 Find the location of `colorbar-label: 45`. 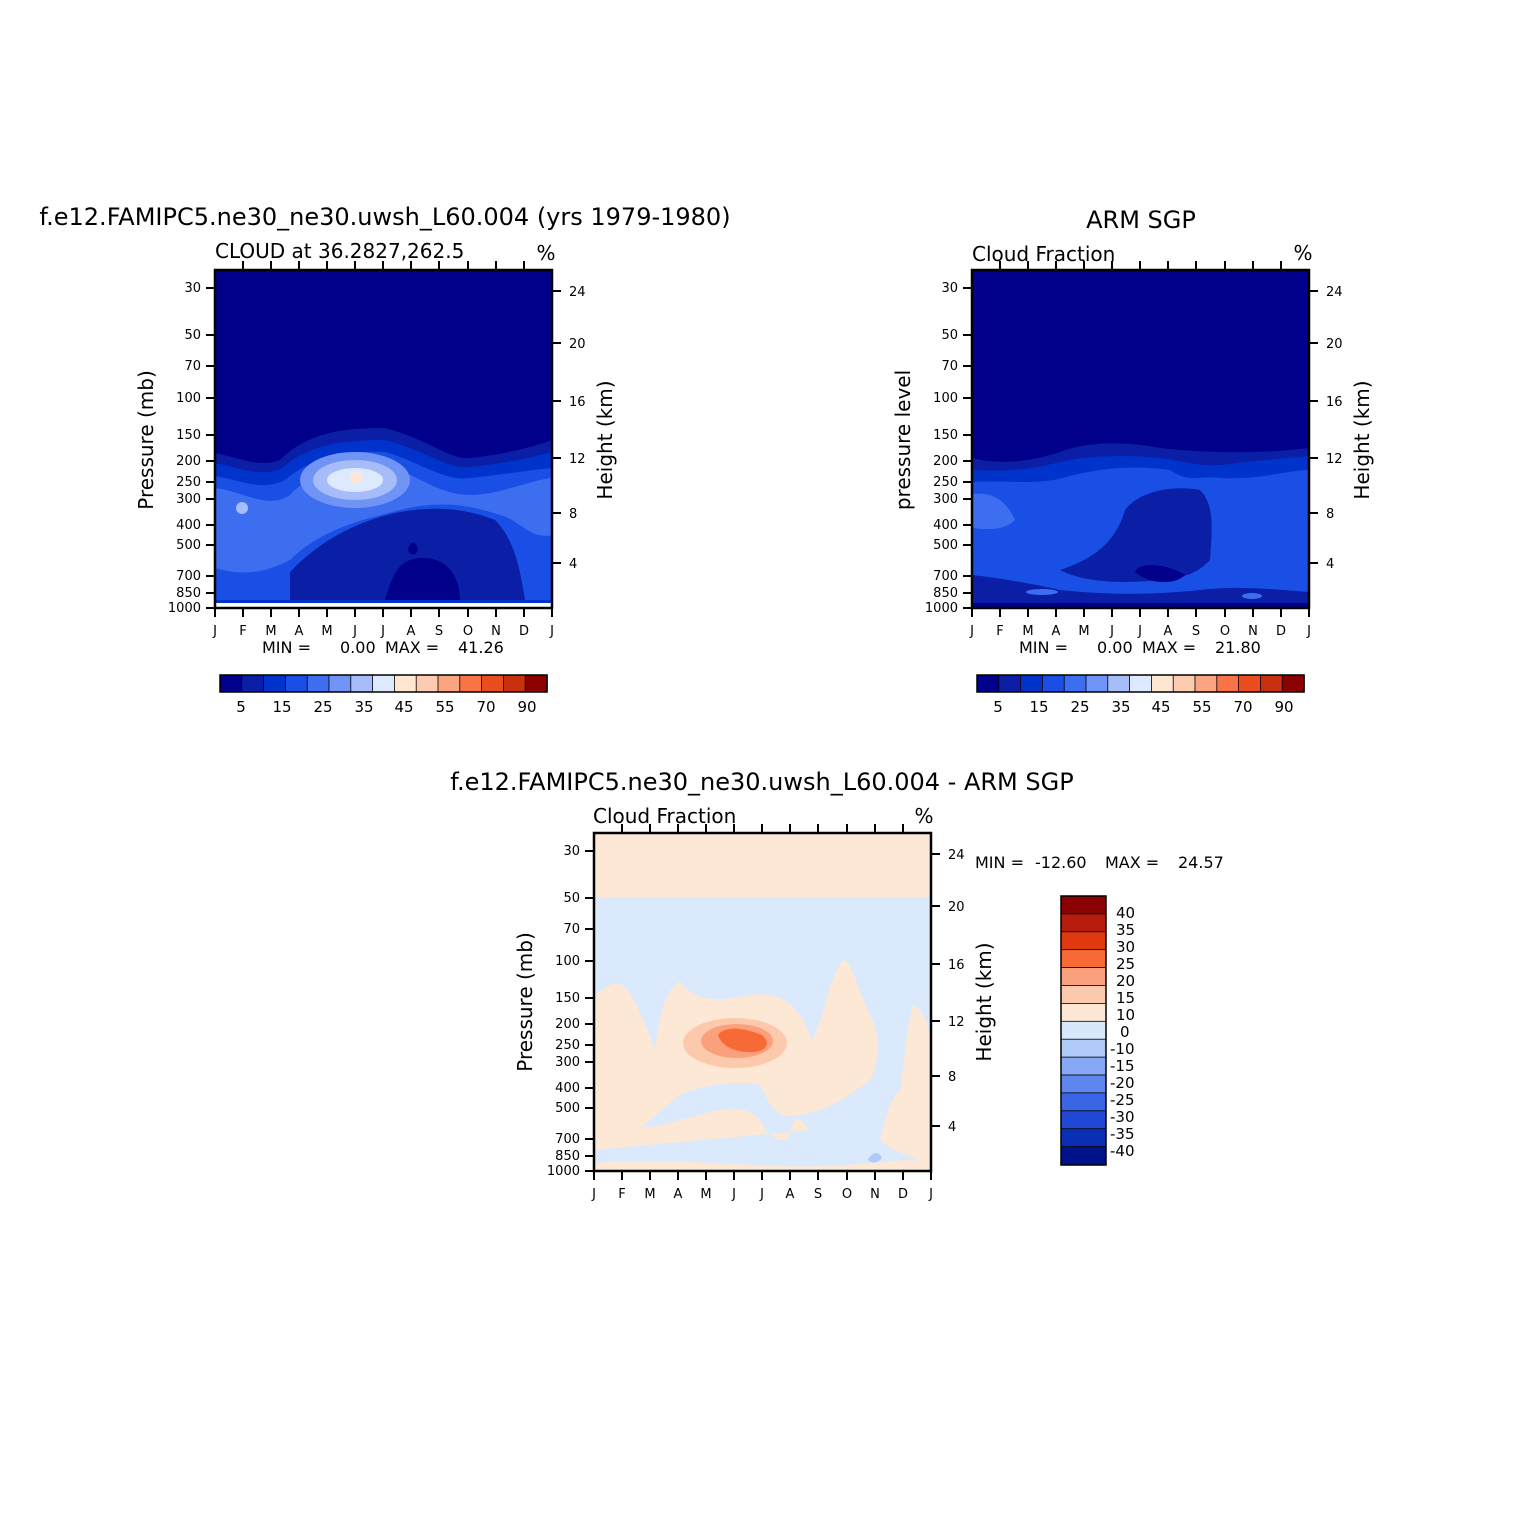

colorbar-label: 45 is located at coordinates (1160, 707).